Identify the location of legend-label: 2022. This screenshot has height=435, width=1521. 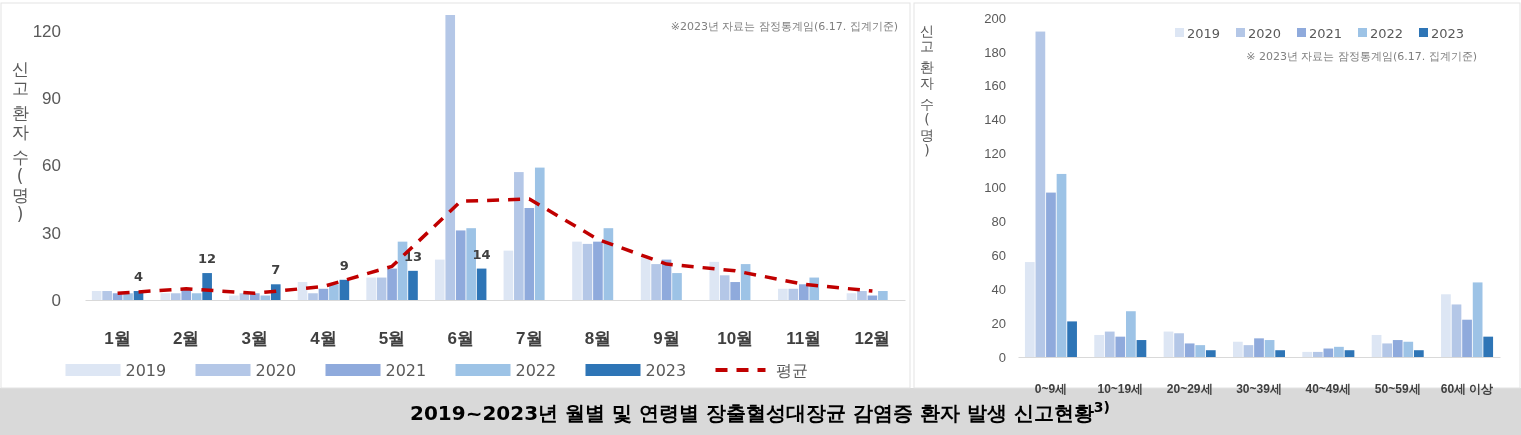
(1387, 33).